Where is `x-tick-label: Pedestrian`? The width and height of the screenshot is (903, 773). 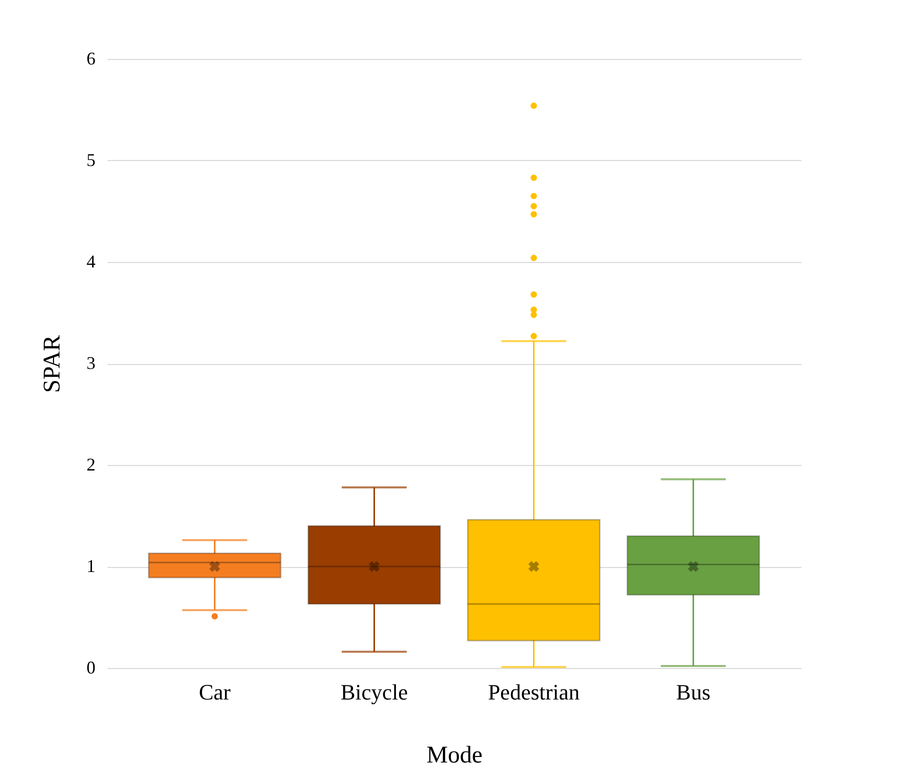 x-tick-label: Pedestrian is located at coordinates (534, 692).